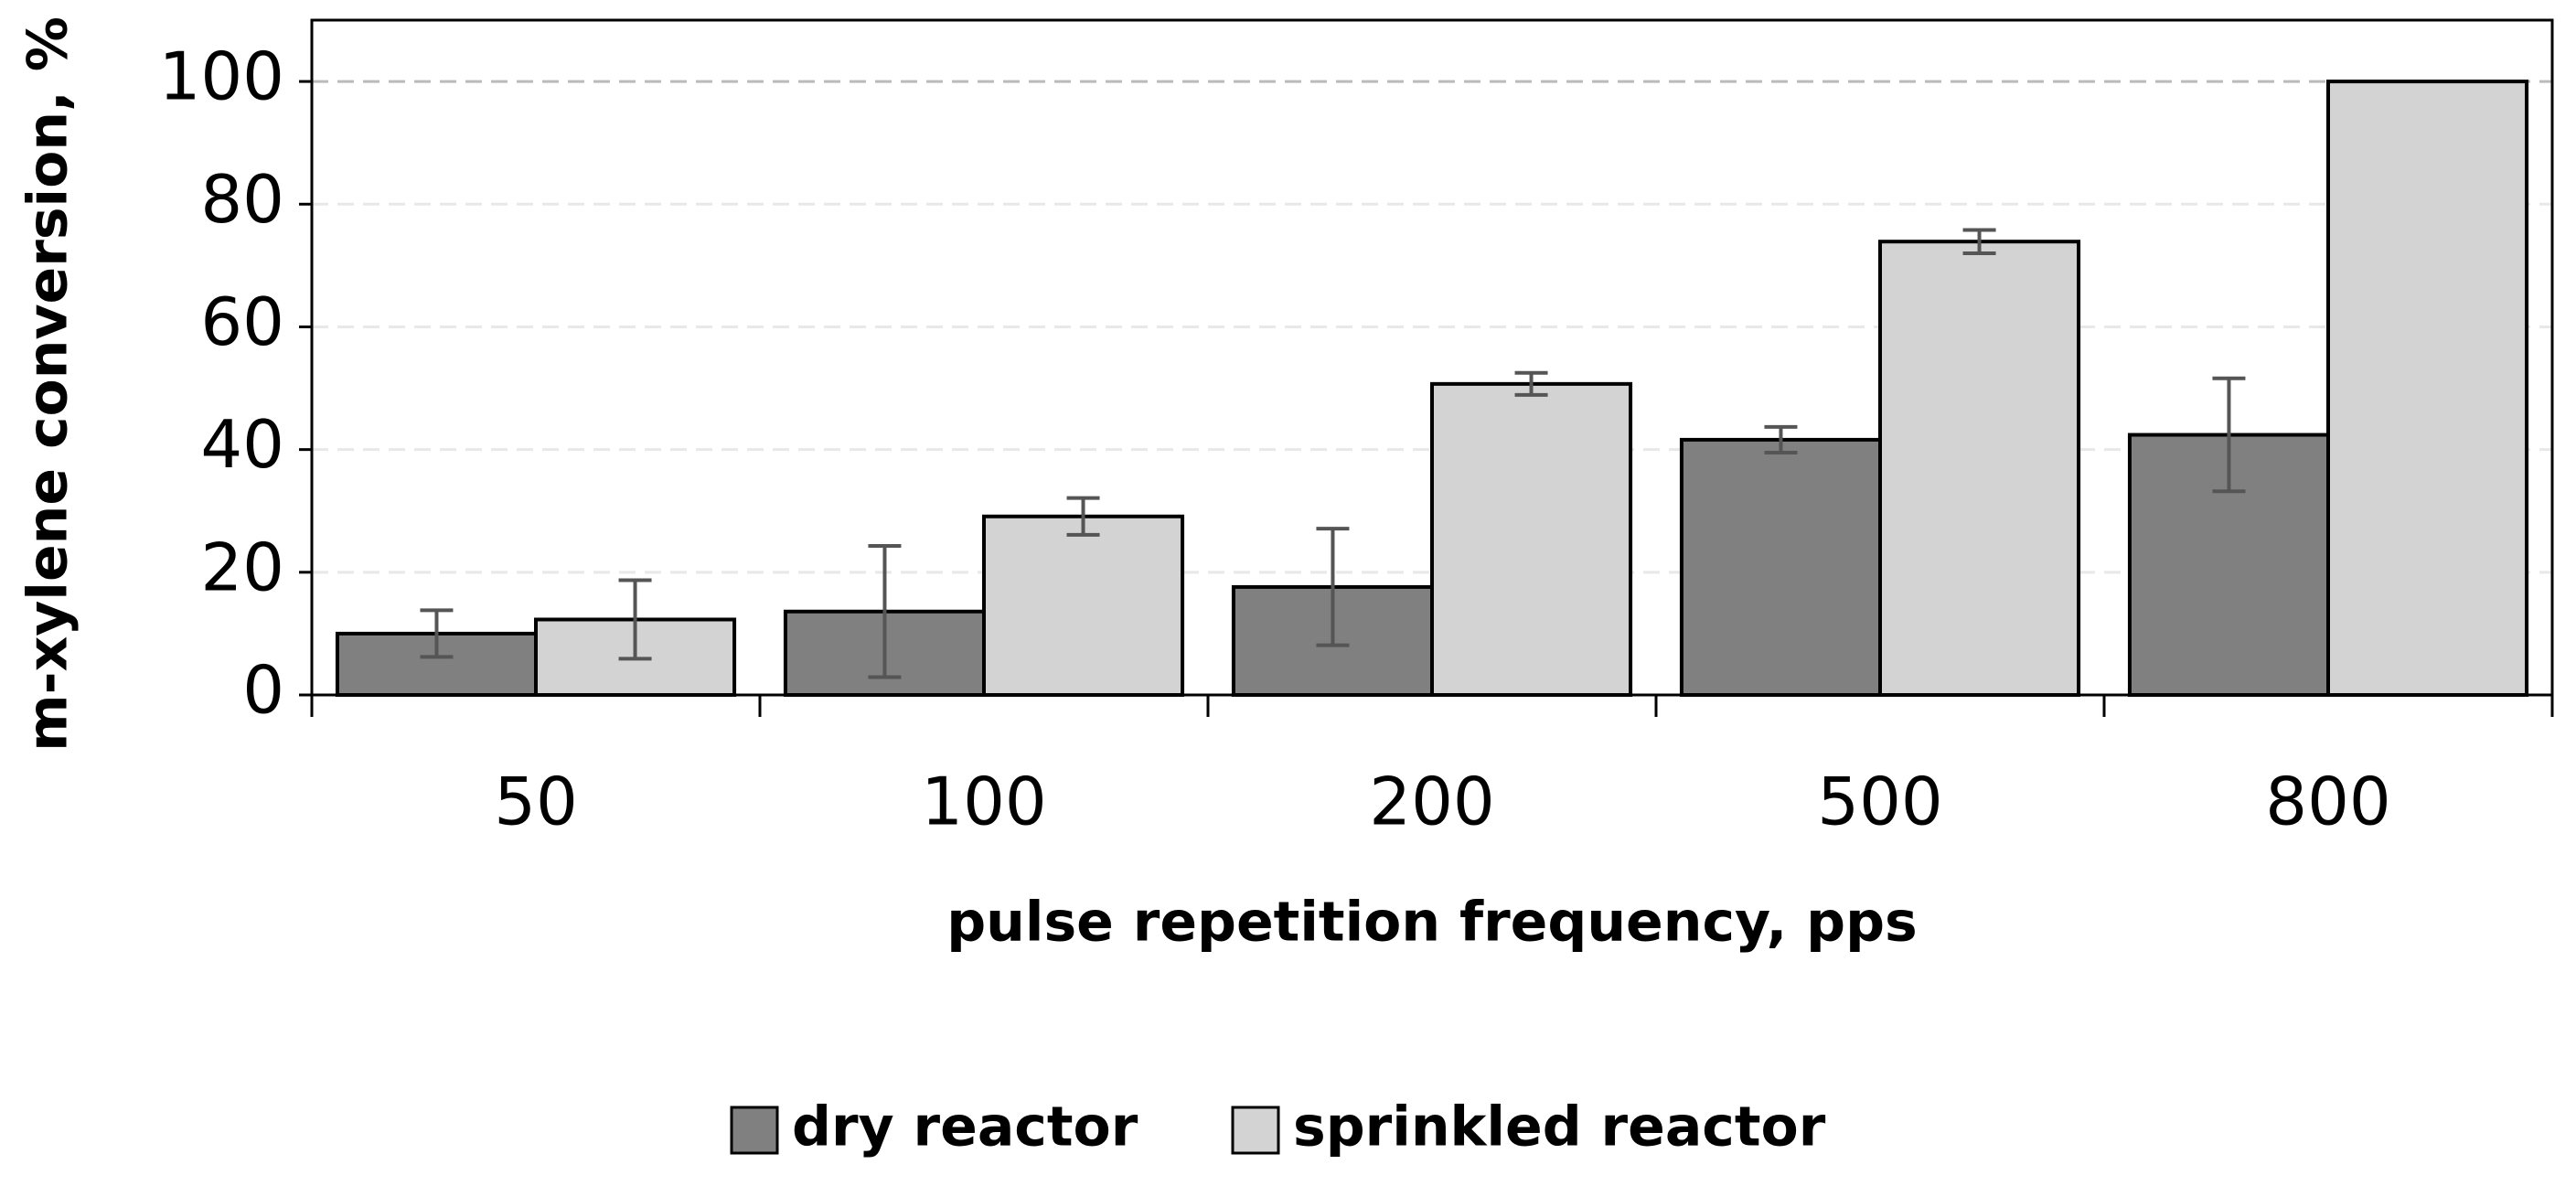 This screenshot has width=2576, height=1186. What do you see at coordinates (1879, 802) in the screenshot?
I see `x-tick-label: 500` at bounding box center [1879, 802].